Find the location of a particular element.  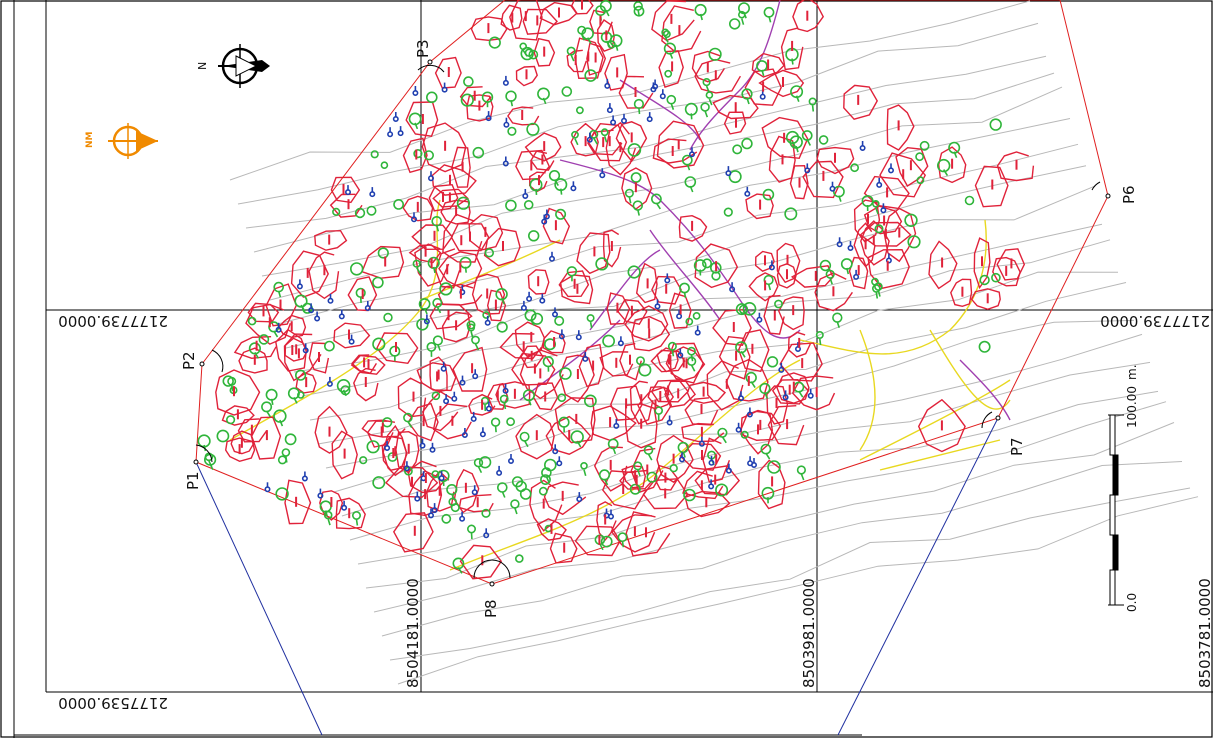

point-label-p7: P7 is located at coordinates (1017, 446).